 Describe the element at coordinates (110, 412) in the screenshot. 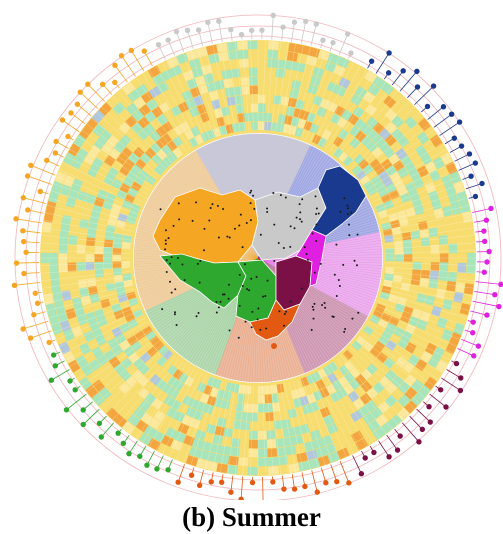

I see `station-group-southwest` at that location.